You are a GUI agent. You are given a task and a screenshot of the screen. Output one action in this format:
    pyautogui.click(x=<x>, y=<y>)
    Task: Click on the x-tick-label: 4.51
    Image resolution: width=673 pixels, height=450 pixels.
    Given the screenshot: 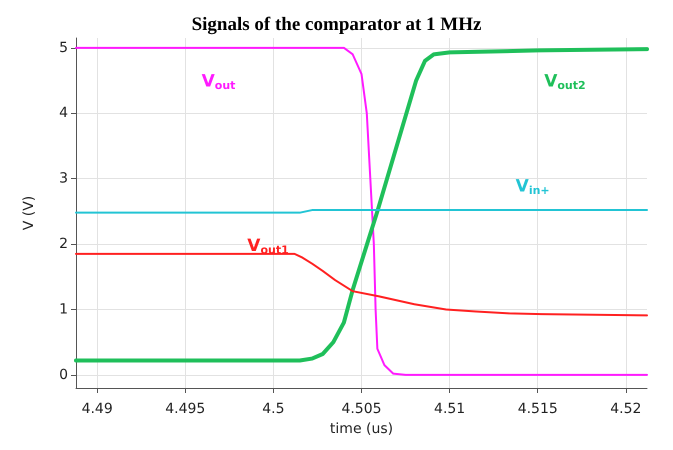 What is the action you would take?
    pyautogui.click(x=450, y=409)
    